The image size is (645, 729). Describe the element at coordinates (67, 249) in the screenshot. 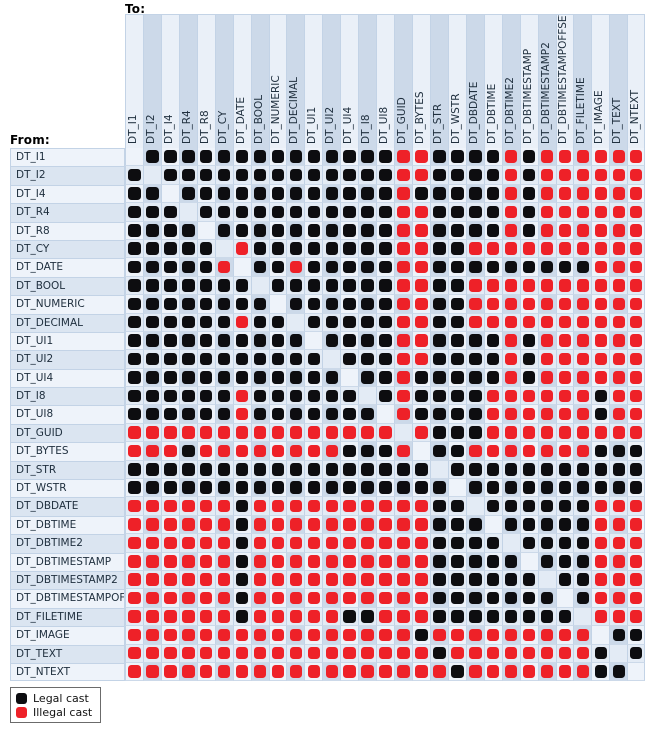

I see `row-header: DT_CY` at that location.